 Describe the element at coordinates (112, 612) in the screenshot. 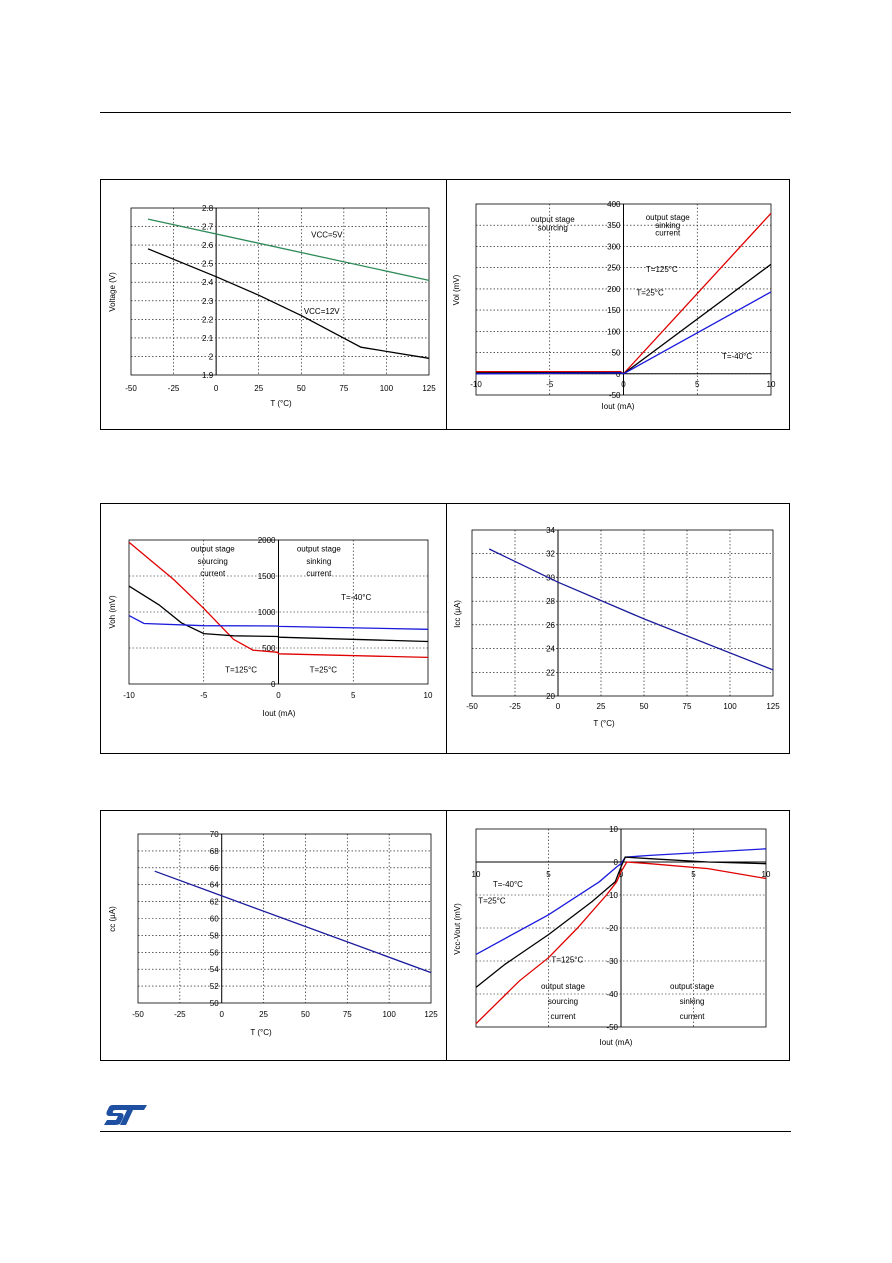

I see `y-axis-label: Voh (mV)` at that location.